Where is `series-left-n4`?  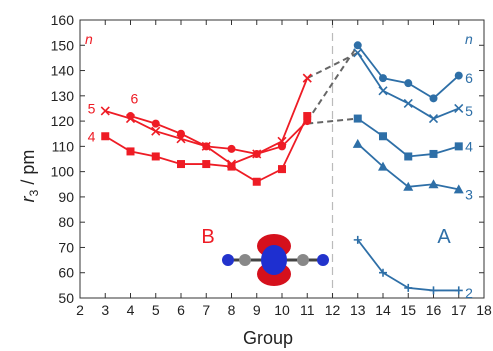 series-left-n4 is located at coordinates (206, 149).